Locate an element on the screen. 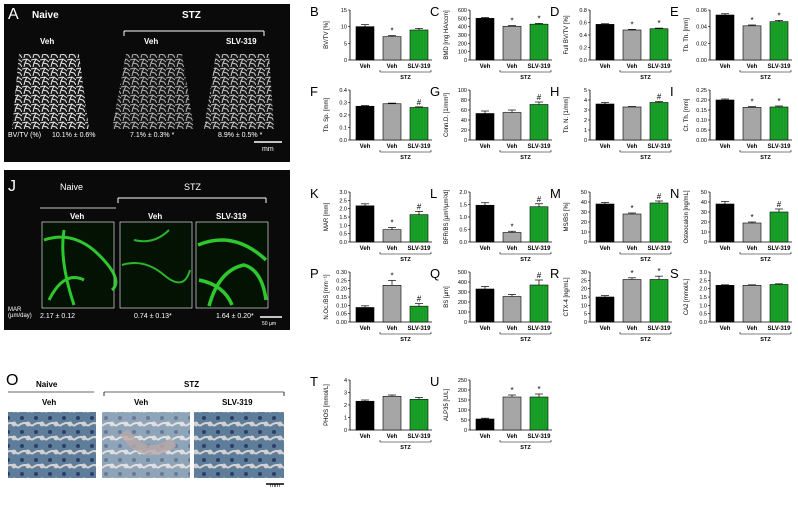 The image size is (798, 508). panel-j-value-2: 0.74 ± 0.13* is located at coordinates (153, 316).